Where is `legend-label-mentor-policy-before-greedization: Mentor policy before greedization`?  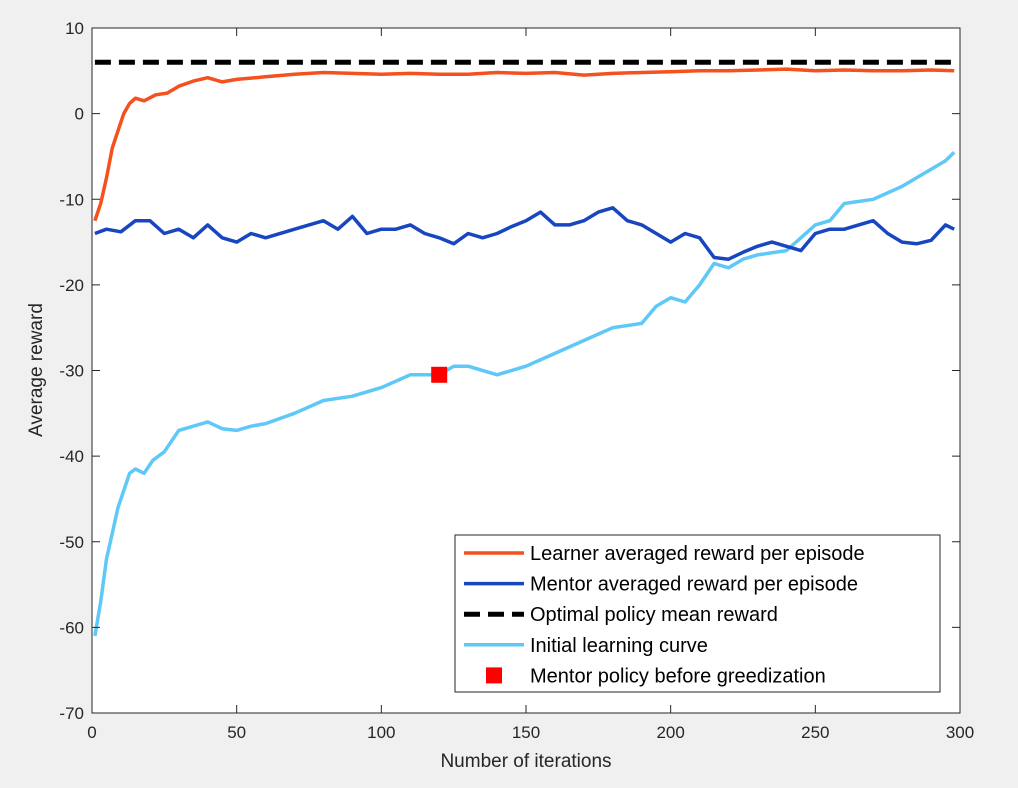 legend-label-mentor-policy-before-greedization: Mentor policy before greedization is located at coordinates (678, 676).